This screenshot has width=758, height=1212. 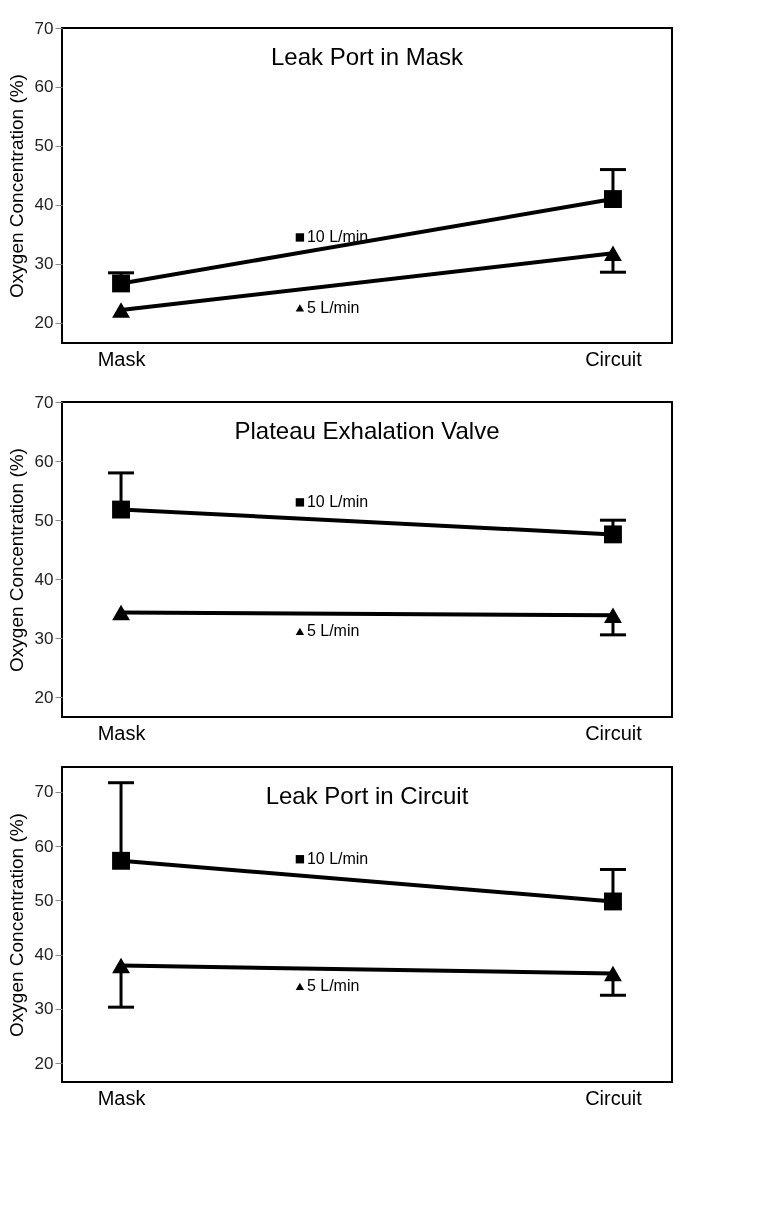 What do you see at coordinates (367, 795) in the screenshot?
I see `text: Leak Port in Circuit` at bounding box center [367, 795].